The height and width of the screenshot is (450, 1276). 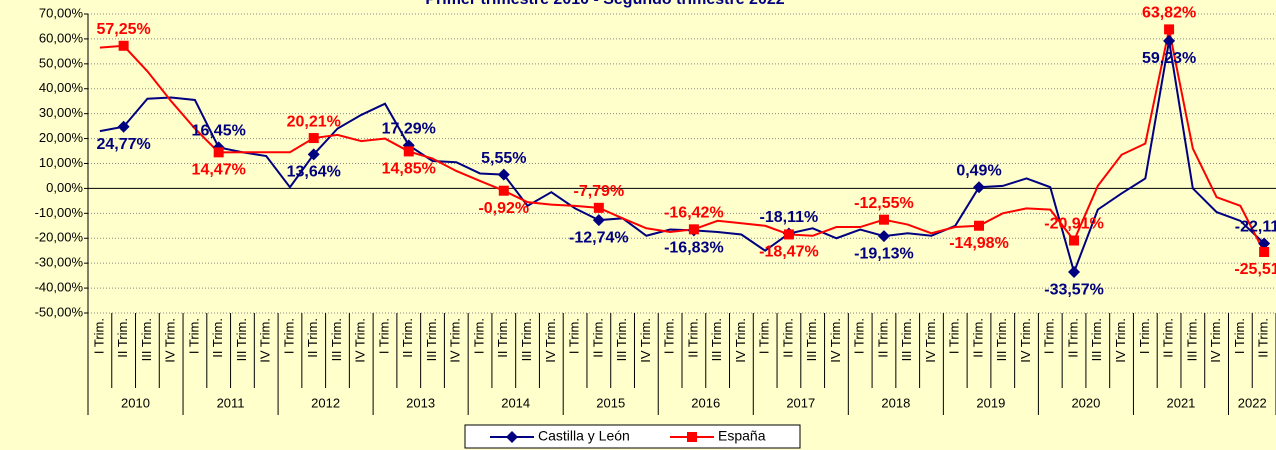 What do you see at coordinates (599, 237) in the screenshot?
I see `value-label: -12,74%` at bounding box center [599, 237].